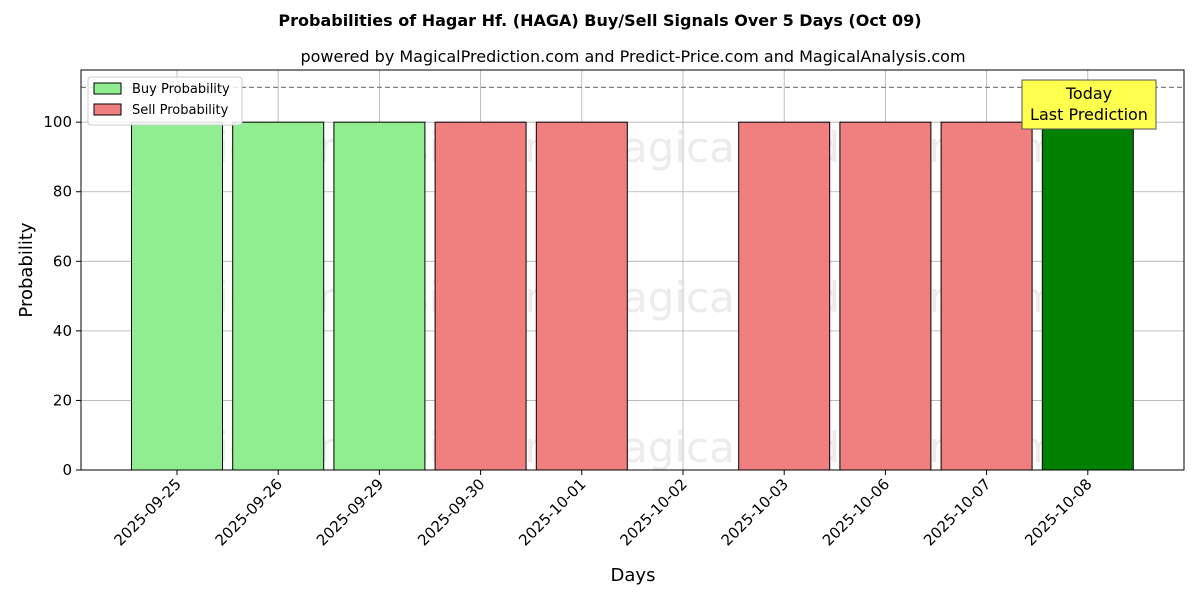 The height and width of the screenshot is (600, 1200). I want to click on legend-box, so click(165, 101).